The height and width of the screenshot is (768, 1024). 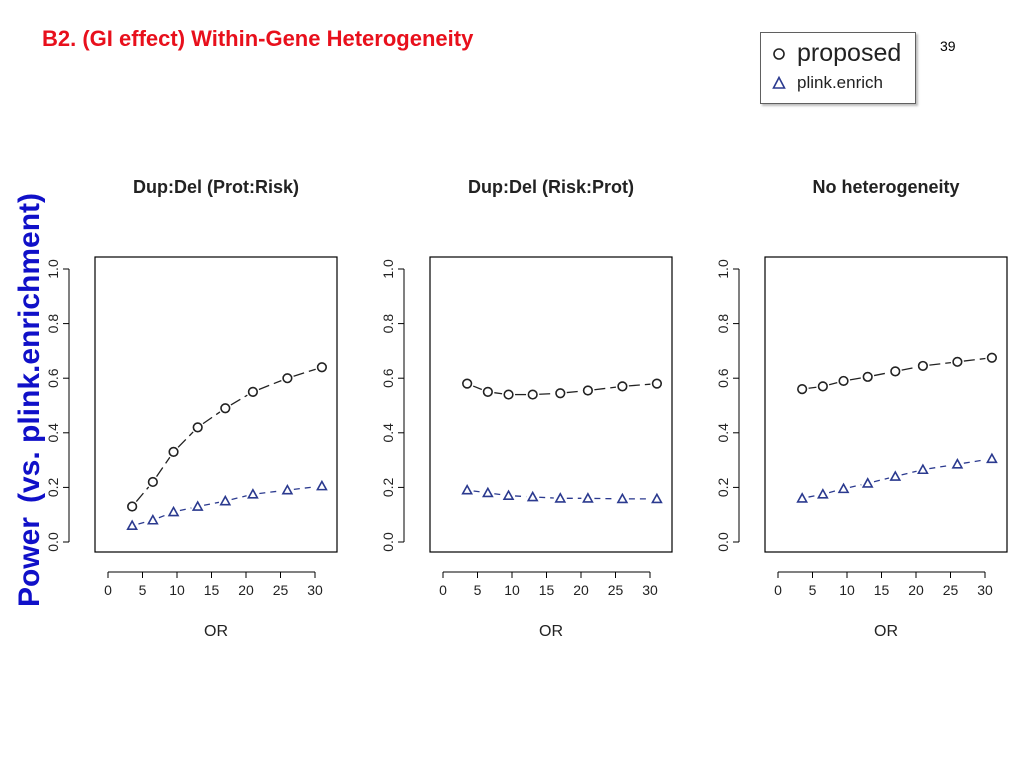 I want to click on legend-item-plink-enrich: plink.enrich, so click(x=827, y=83).